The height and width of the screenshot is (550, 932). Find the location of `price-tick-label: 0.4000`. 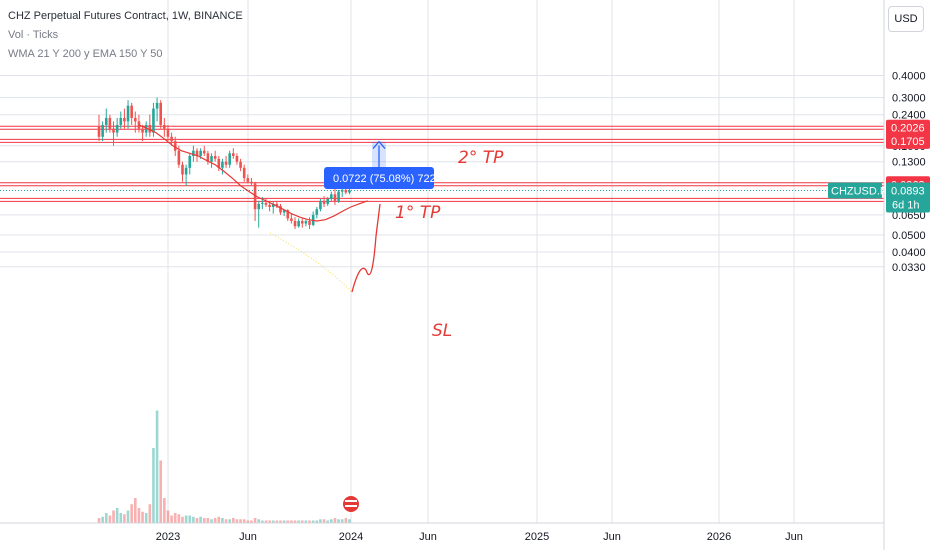

price-tick-label: 0.4000 is located at coordinates (909, 77).